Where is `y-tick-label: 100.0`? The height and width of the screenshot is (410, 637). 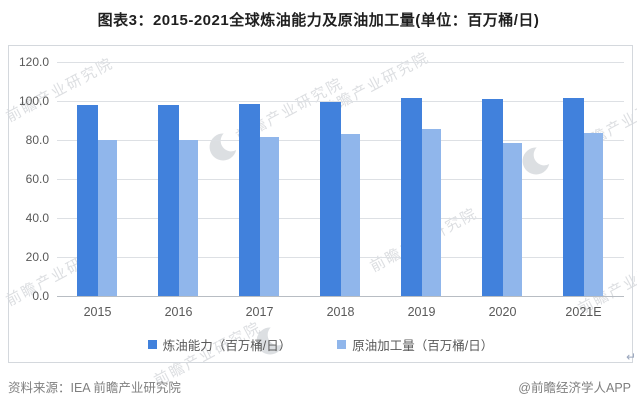 y-tick-label: 100.0 is located at coordinates (33, 101).